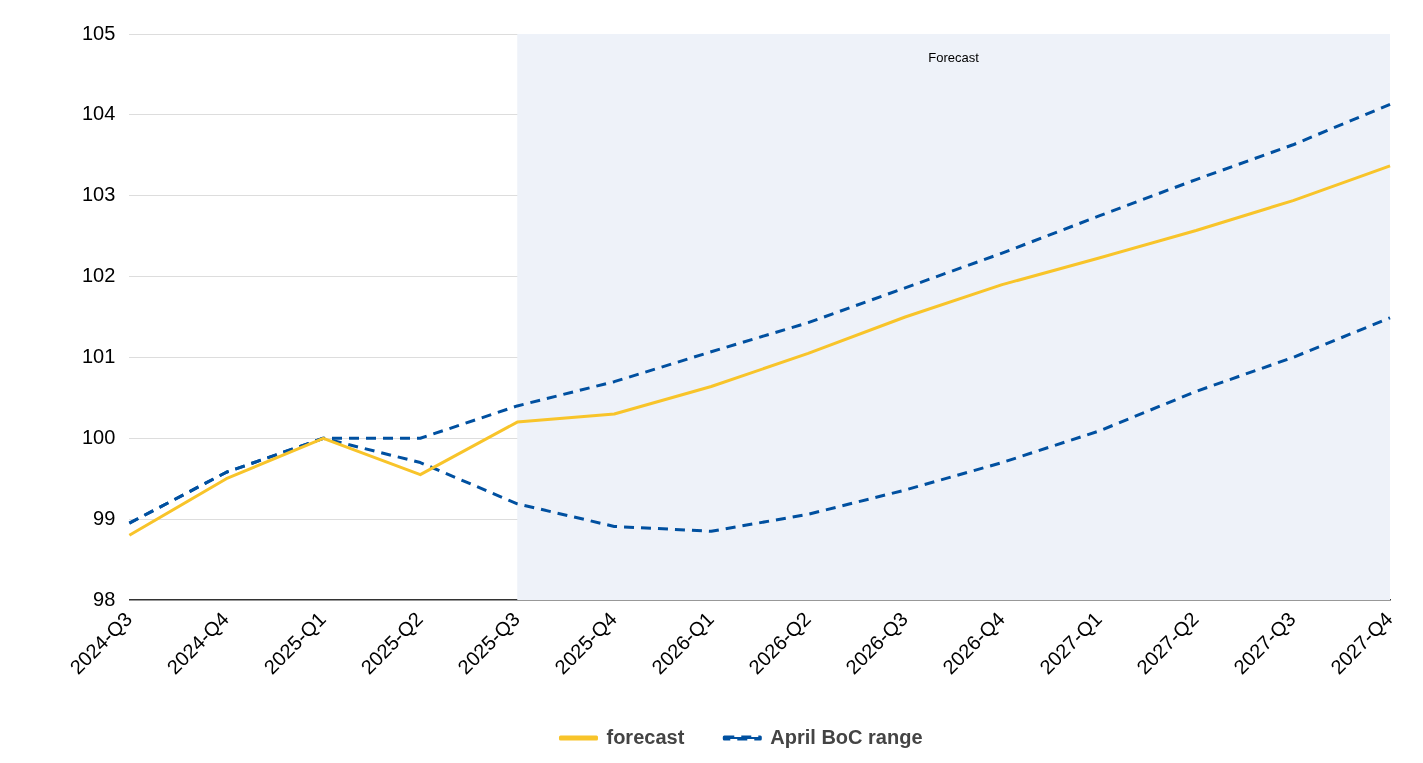 The image size is (1423, 763). Describe the element at coordinates (645, 736) in the screenshot. I see `legend-label: forecast` at that location.